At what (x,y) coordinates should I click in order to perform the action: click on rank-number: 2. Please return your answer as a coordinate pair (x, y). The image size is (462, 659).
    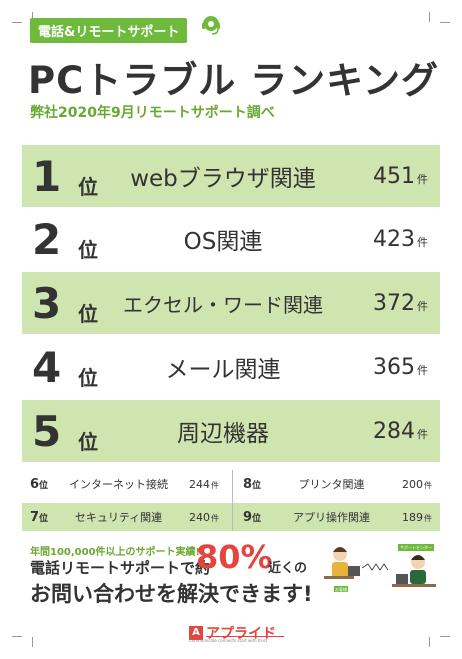
    Looking at the image, I should click on (47, 239).